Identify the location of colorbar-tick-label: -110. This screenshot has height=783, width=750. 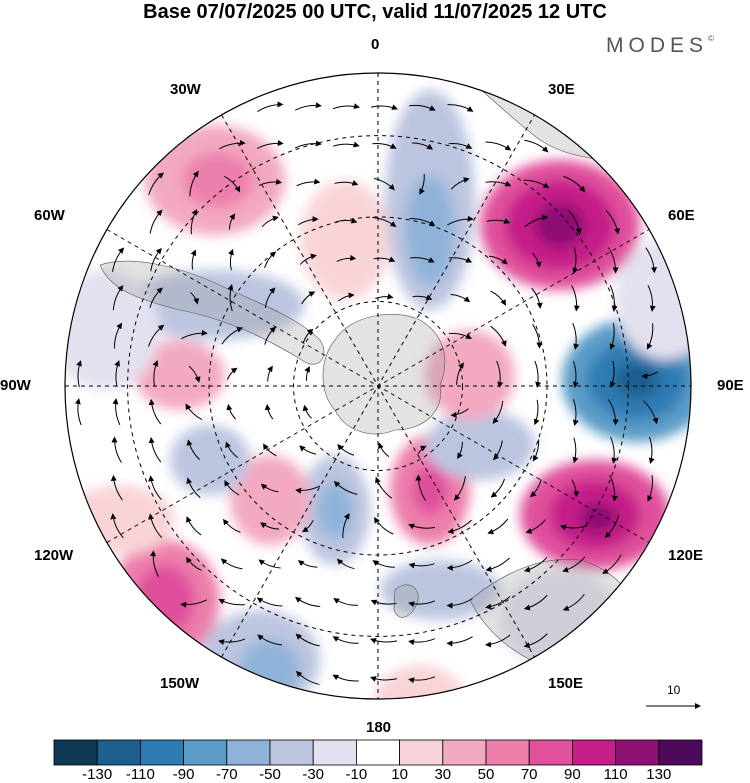
(140, 774).